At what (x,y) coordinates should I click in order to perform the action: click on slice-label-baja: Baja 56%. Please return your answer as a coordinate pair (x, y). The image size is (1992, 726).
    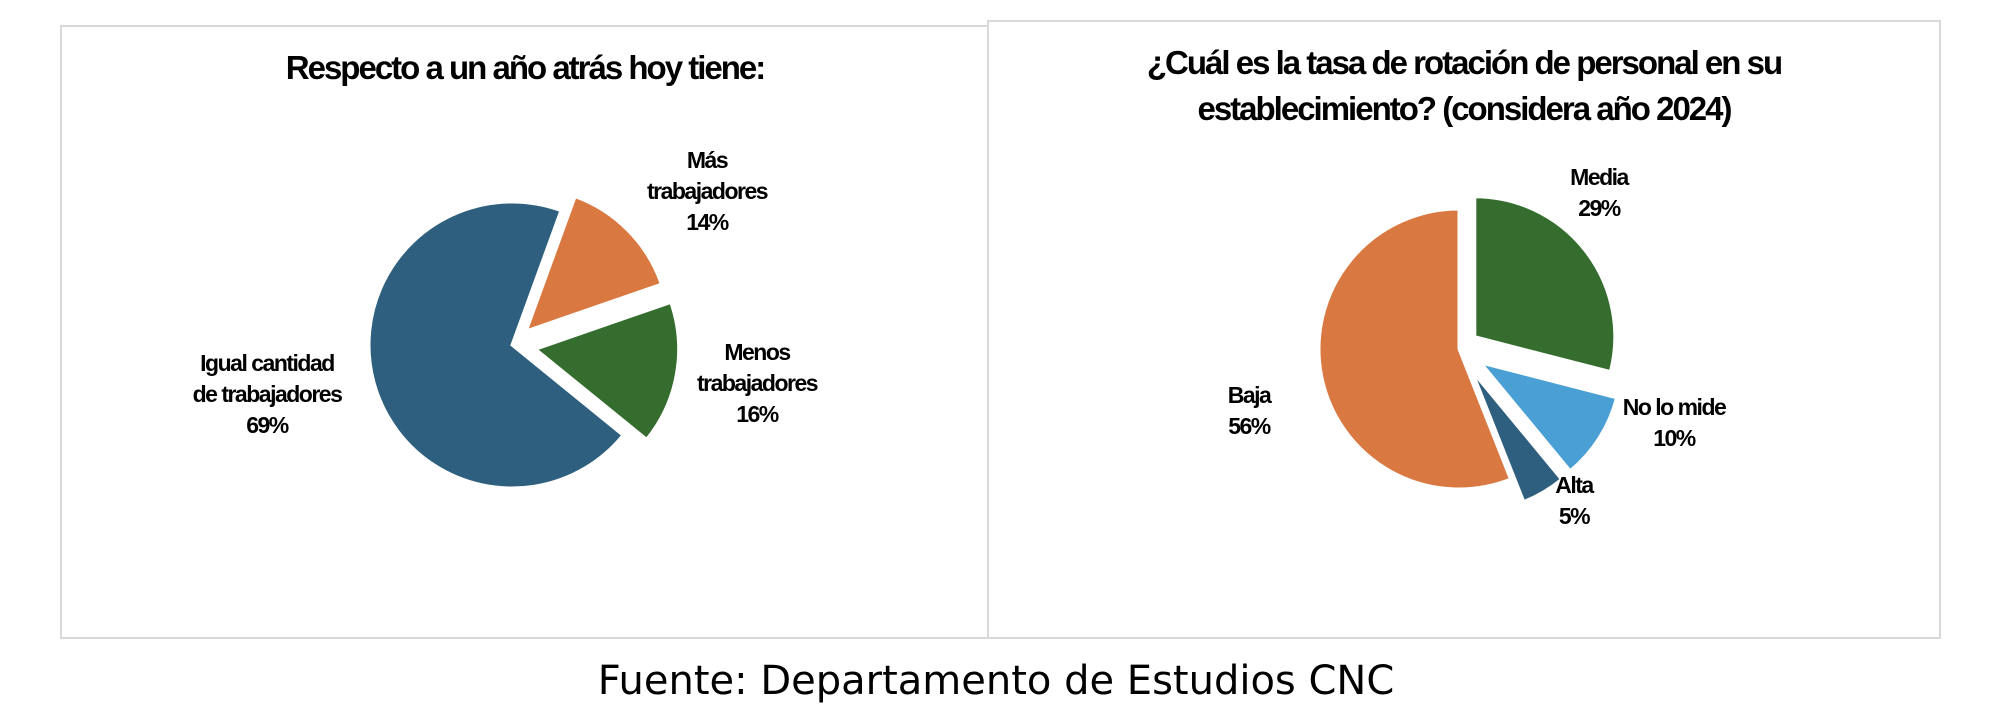
    Looking at the image, I should click on (1249, 410).